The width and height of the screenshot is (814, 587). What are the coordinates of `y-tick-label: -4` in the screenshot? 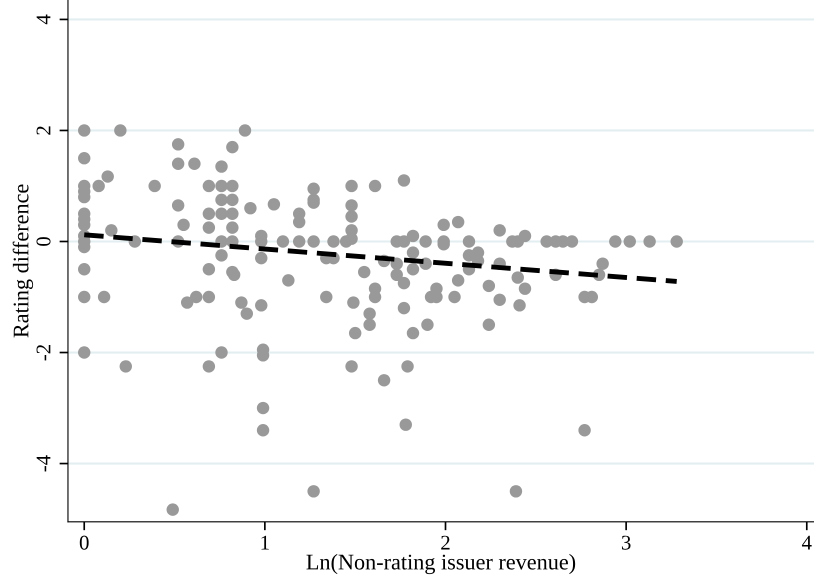 It's located at (43, 463).